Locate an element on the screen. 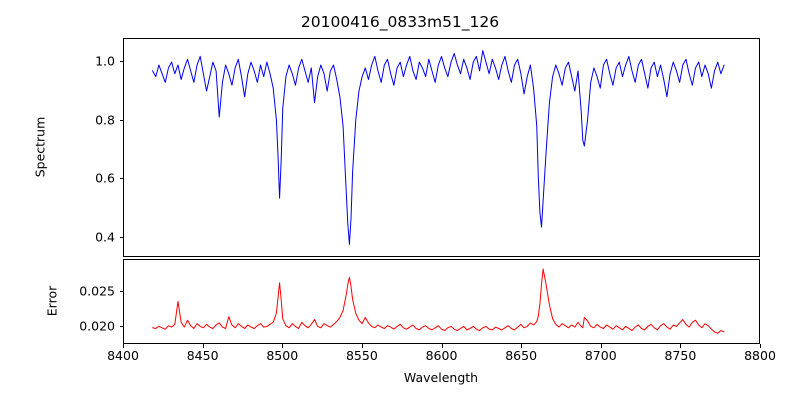  x-tick-label: 8800 is located at coordinates (760, 355).